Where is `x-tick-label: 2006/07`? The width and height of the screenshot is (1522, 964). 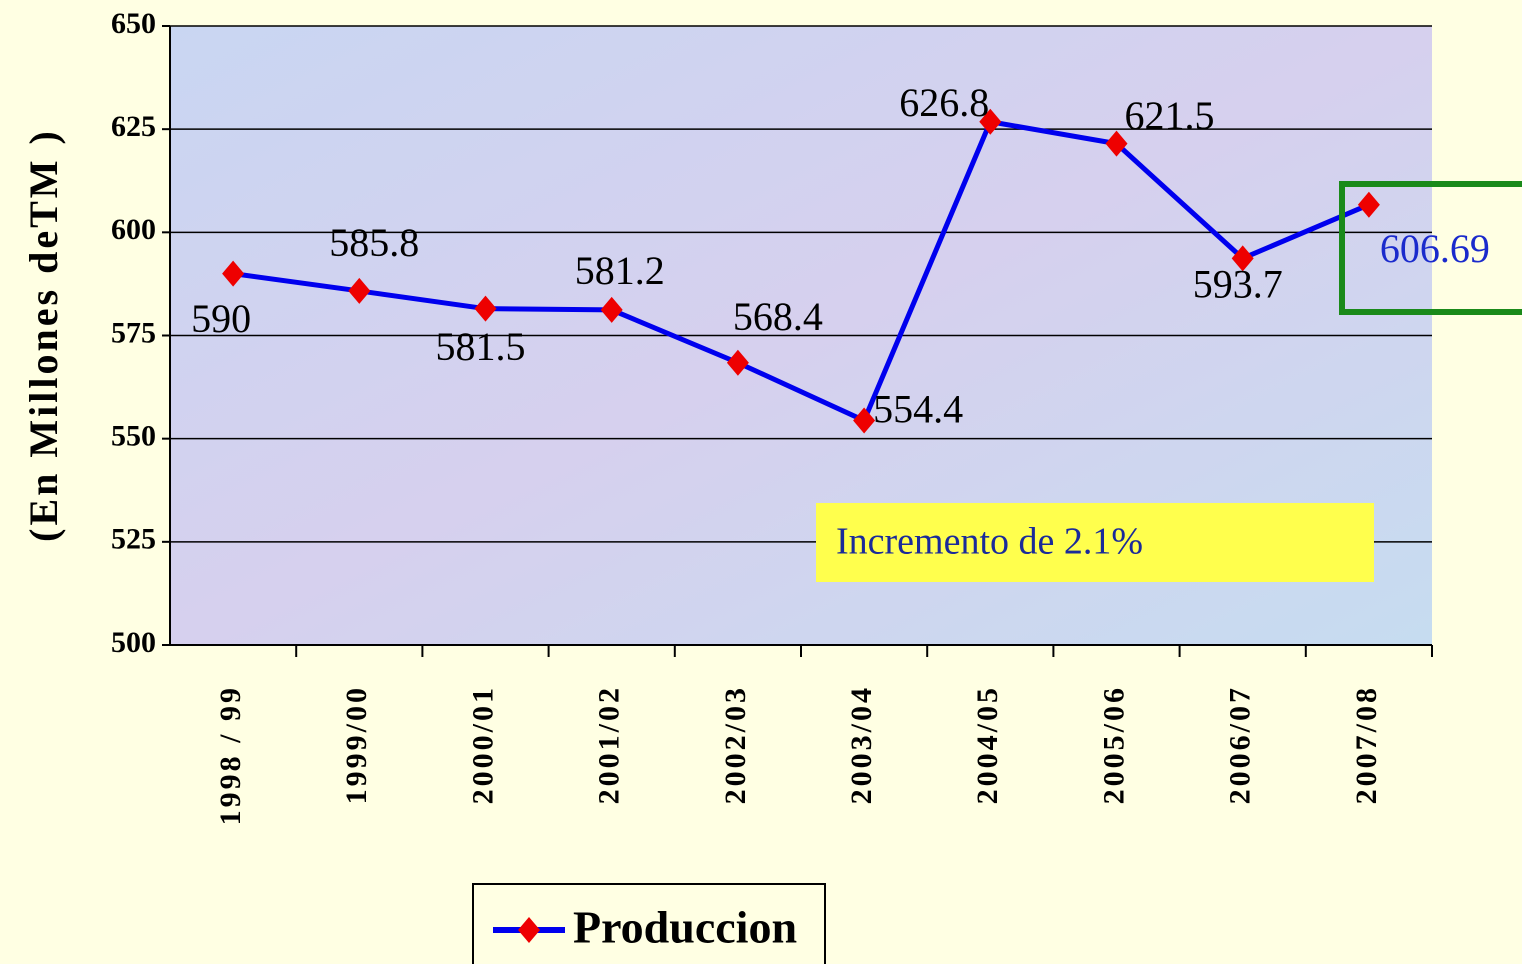 x-tick-label: 2006/07 is located at coordinates (1240, 744).